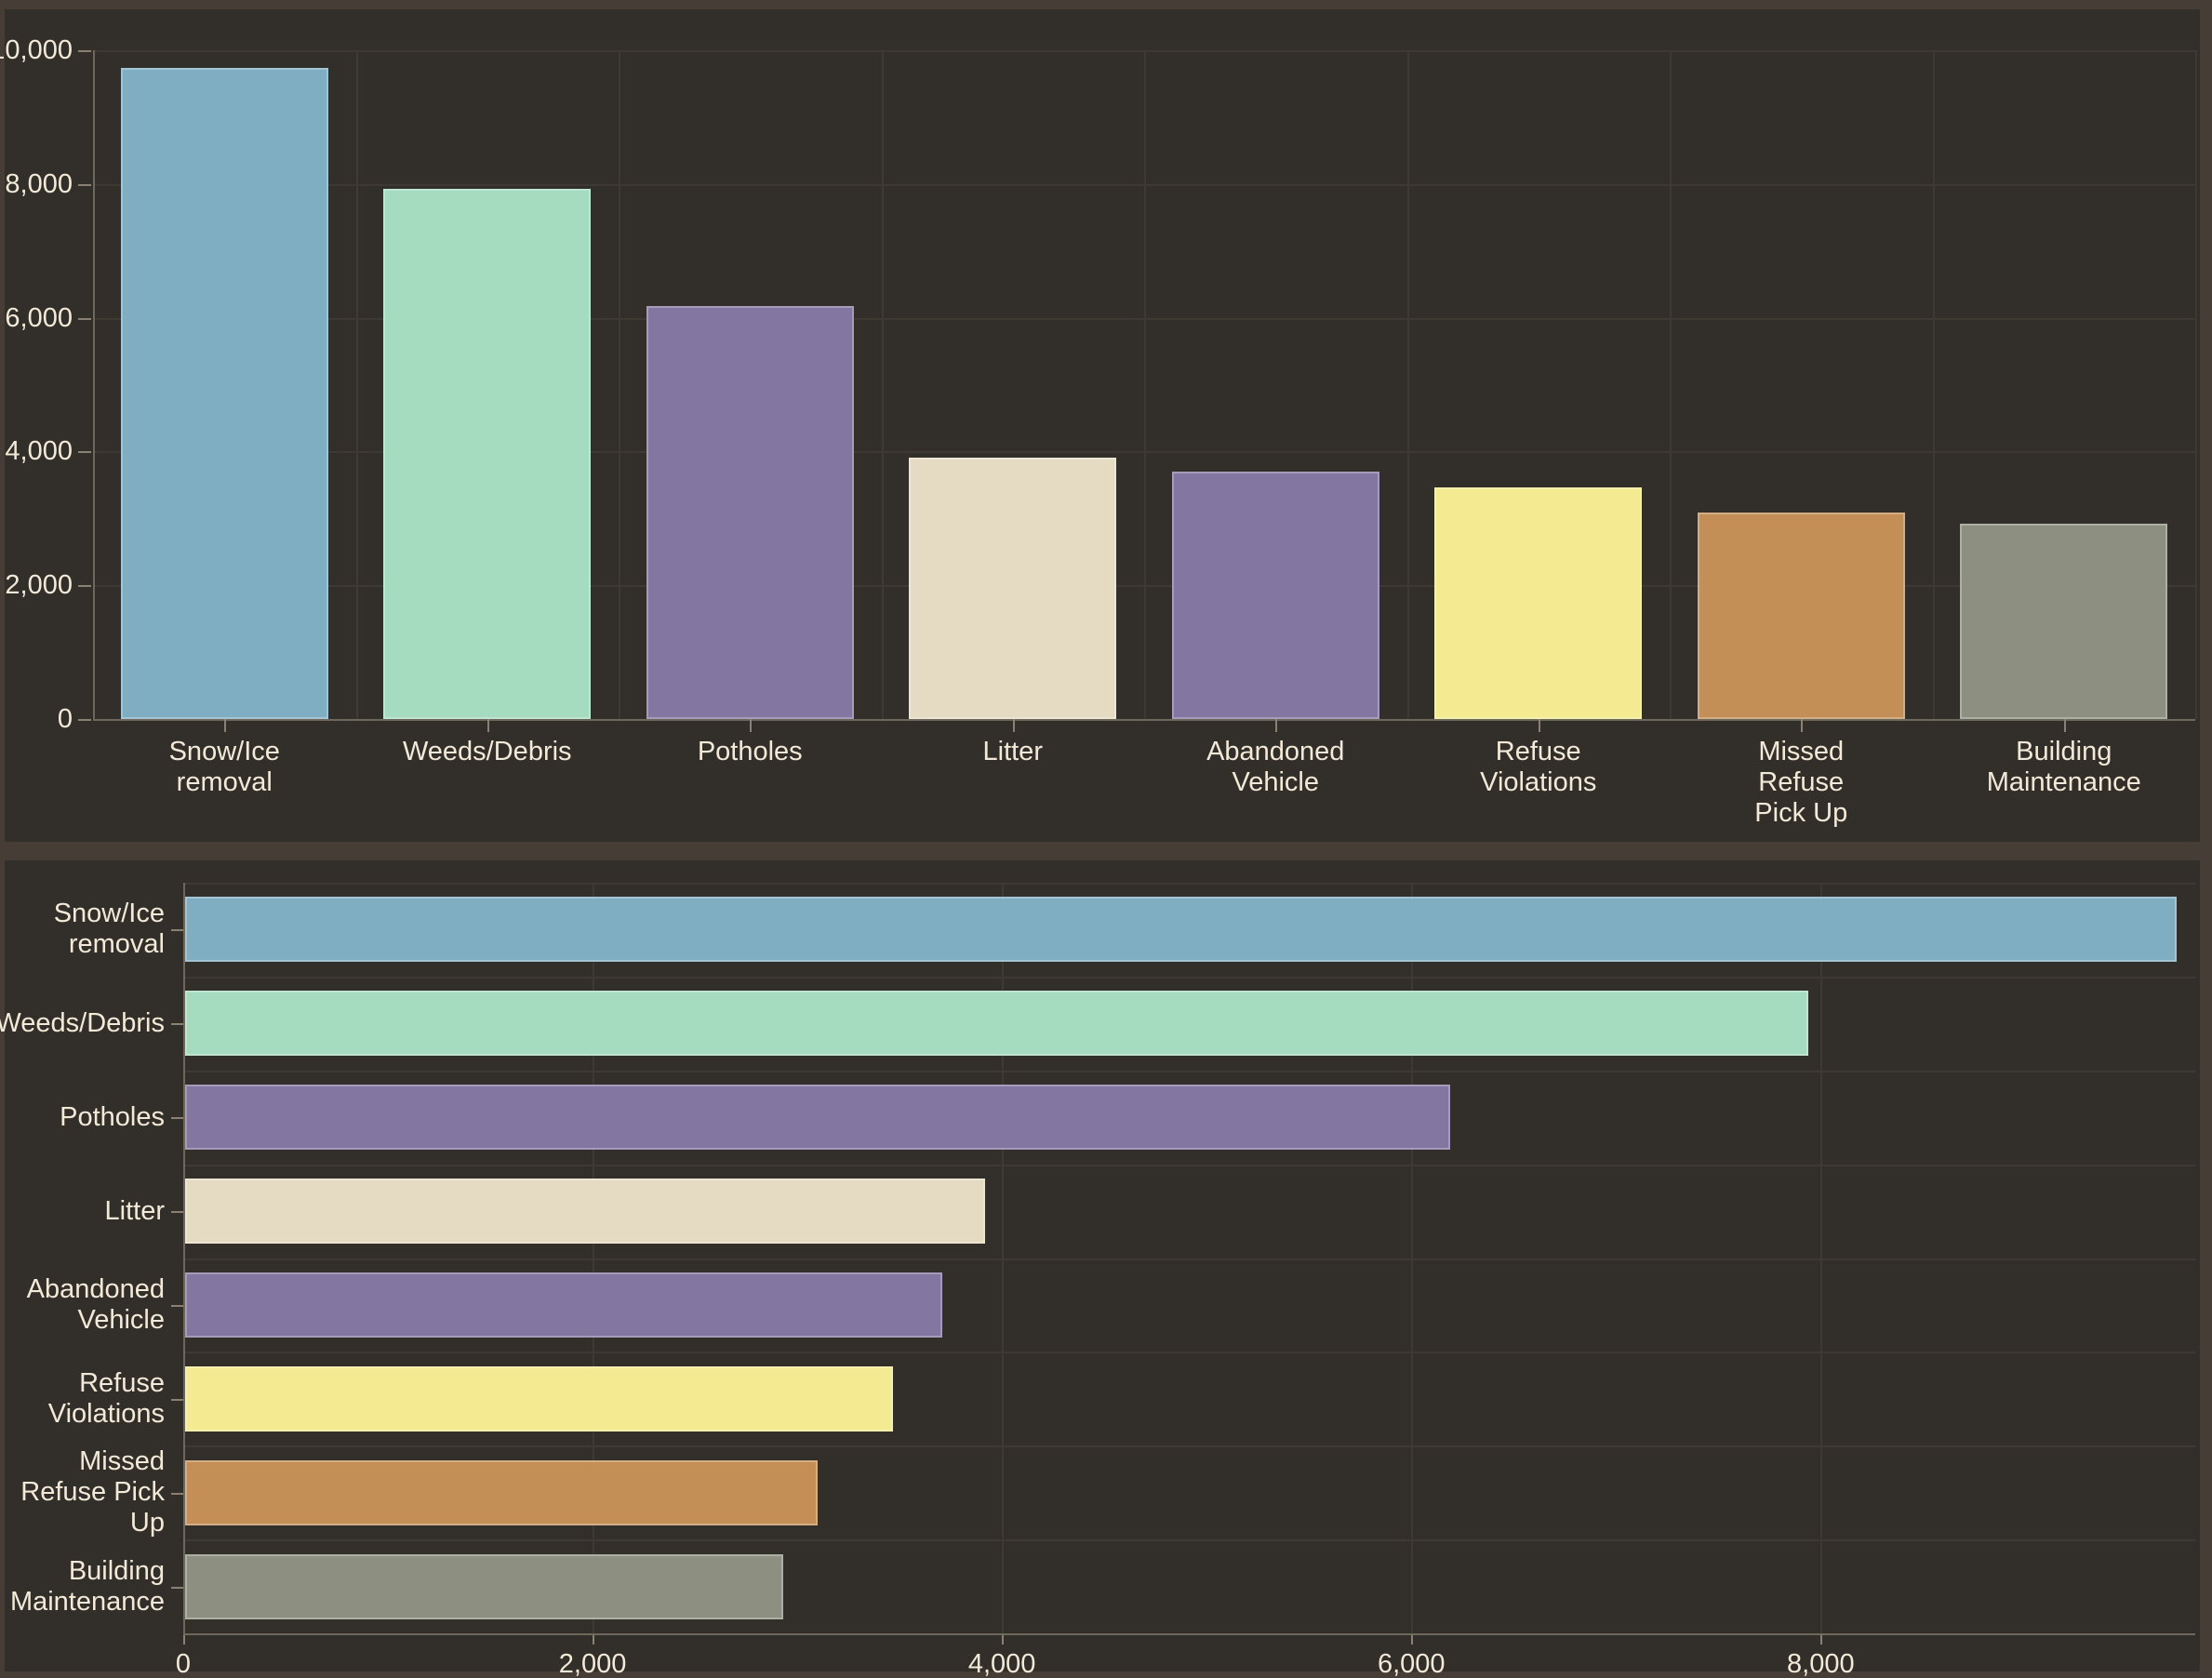 This screenshot has width=2212, height=1678. I want to click on x-axis-tick-label: 6,000, so click(1411, 1664).